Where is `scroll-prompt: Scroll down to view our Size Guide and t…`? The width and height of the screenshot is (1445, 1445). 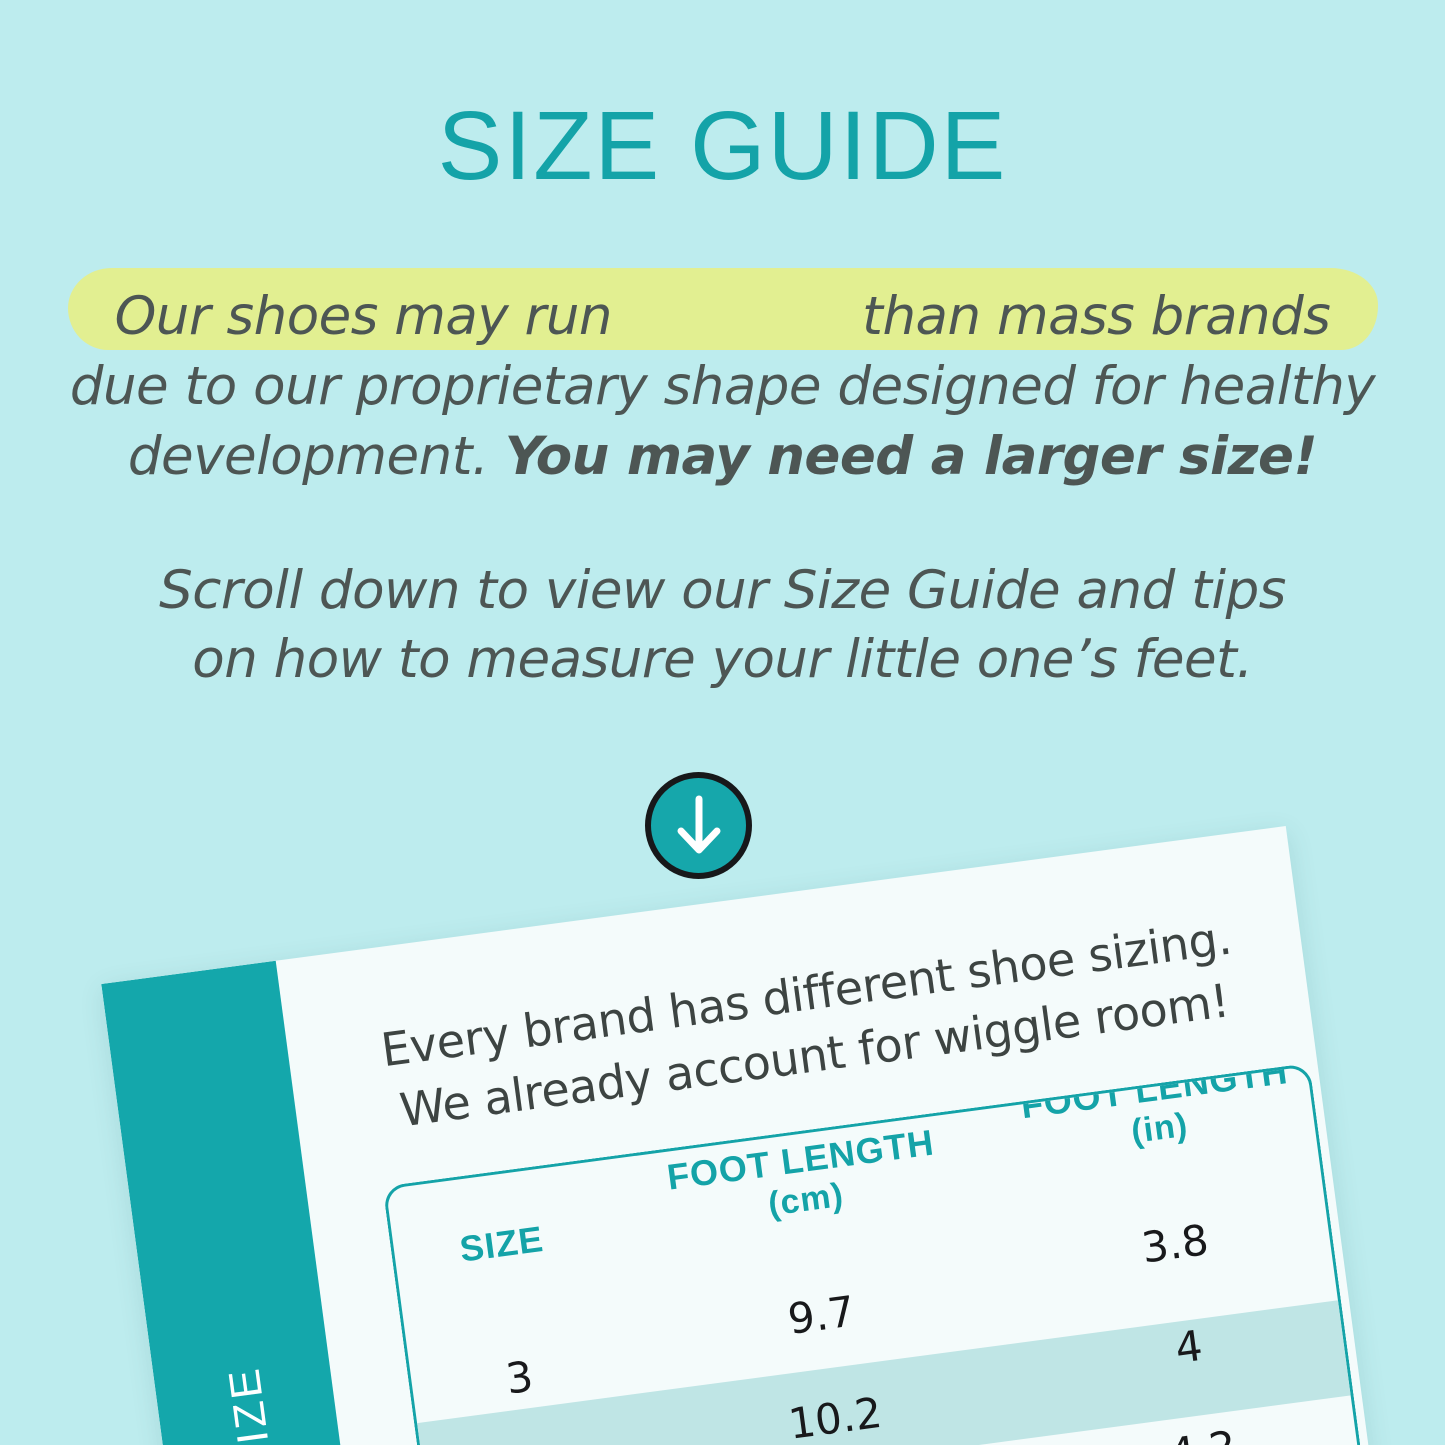 scroll-prompt: Scroll down to view our Size Guide and t… is located at coordinates (722, 625).